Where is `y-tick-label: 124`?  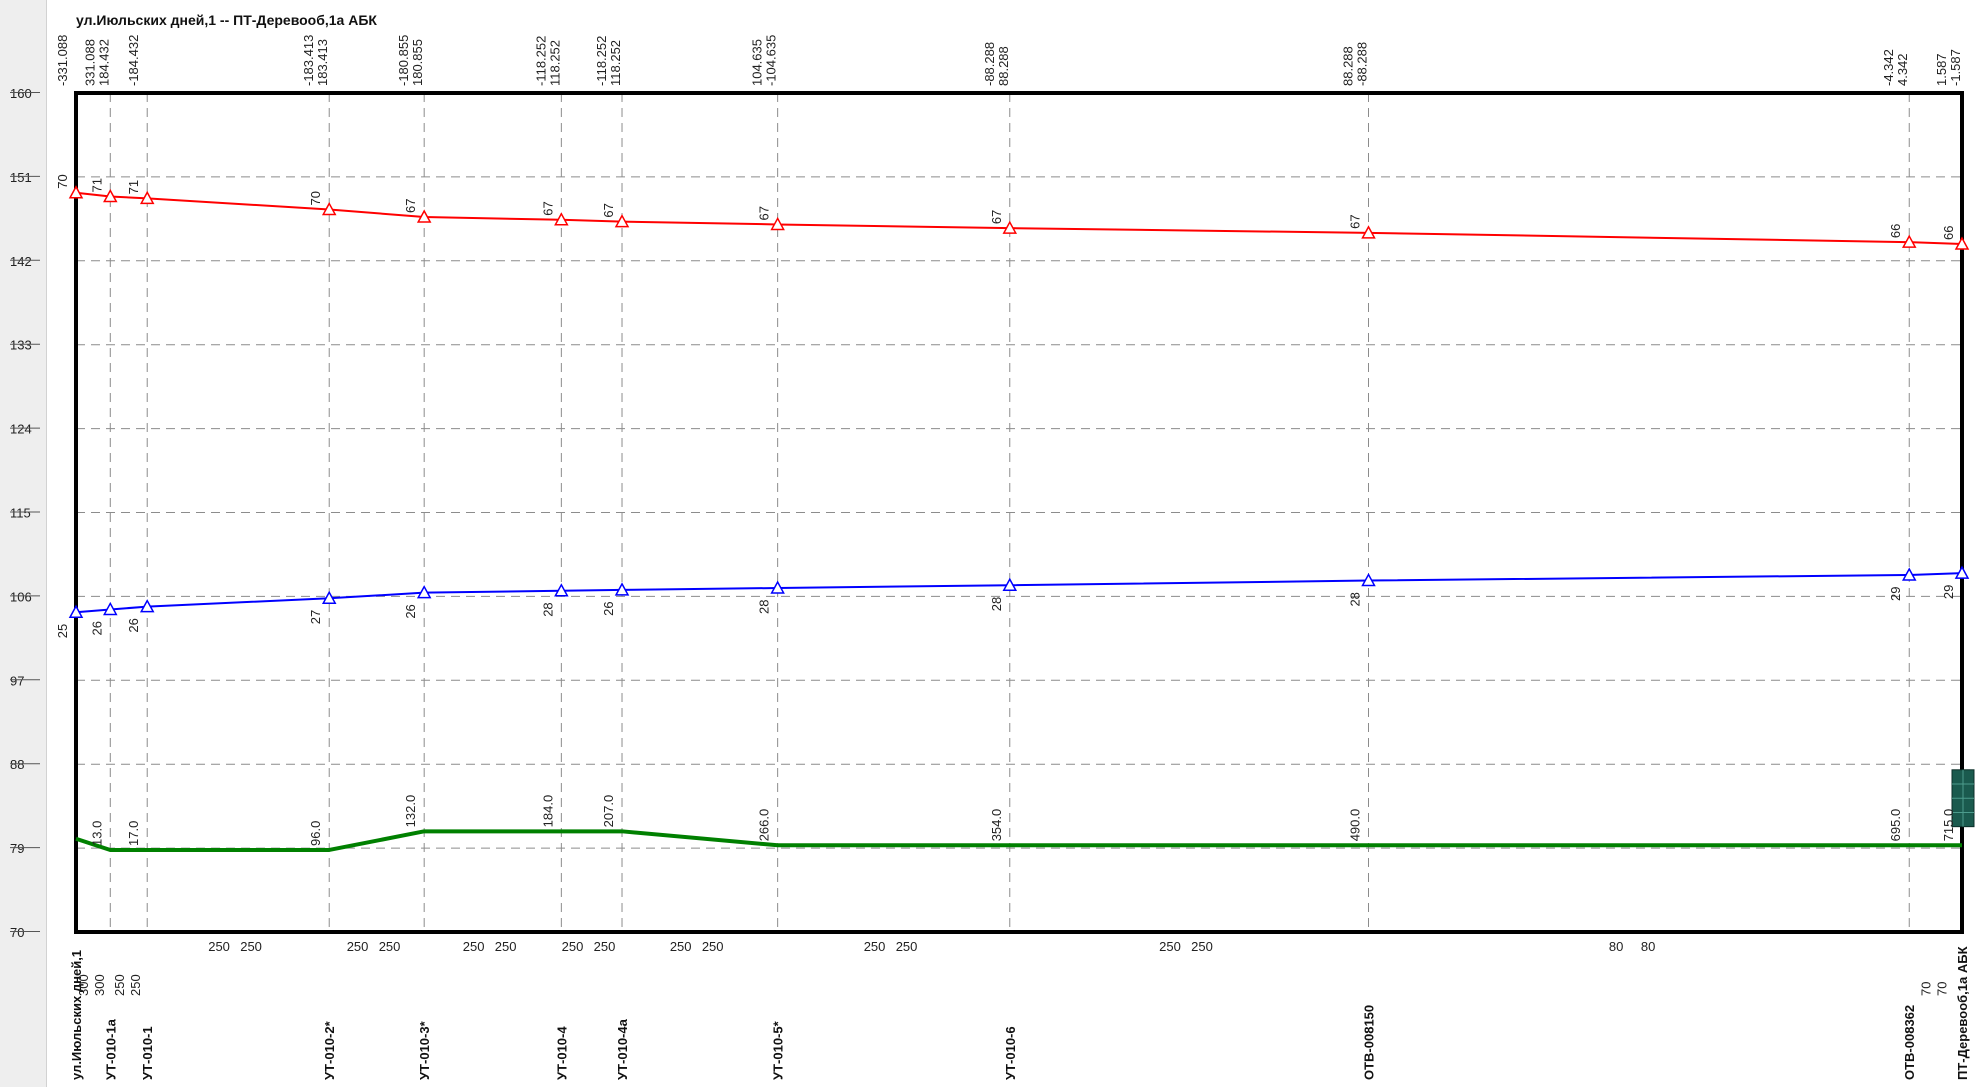 y-tick-label: 124 is located at coordinates (21, 429).